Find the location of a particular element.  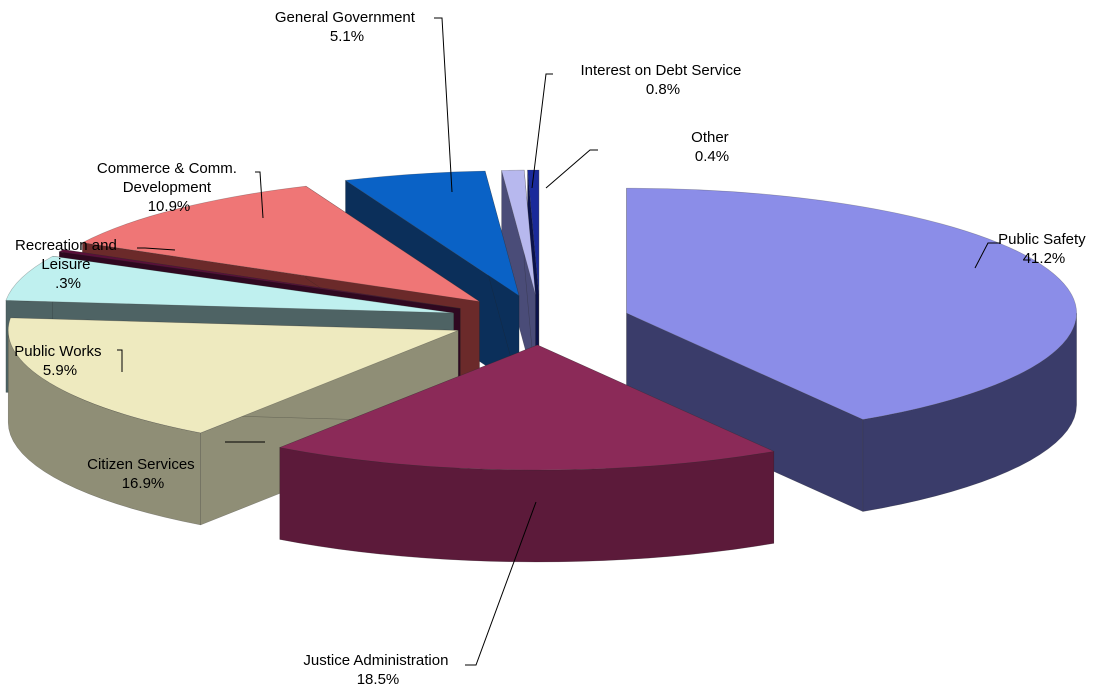

slice-top-public-works is located at coordinates (229, 284).